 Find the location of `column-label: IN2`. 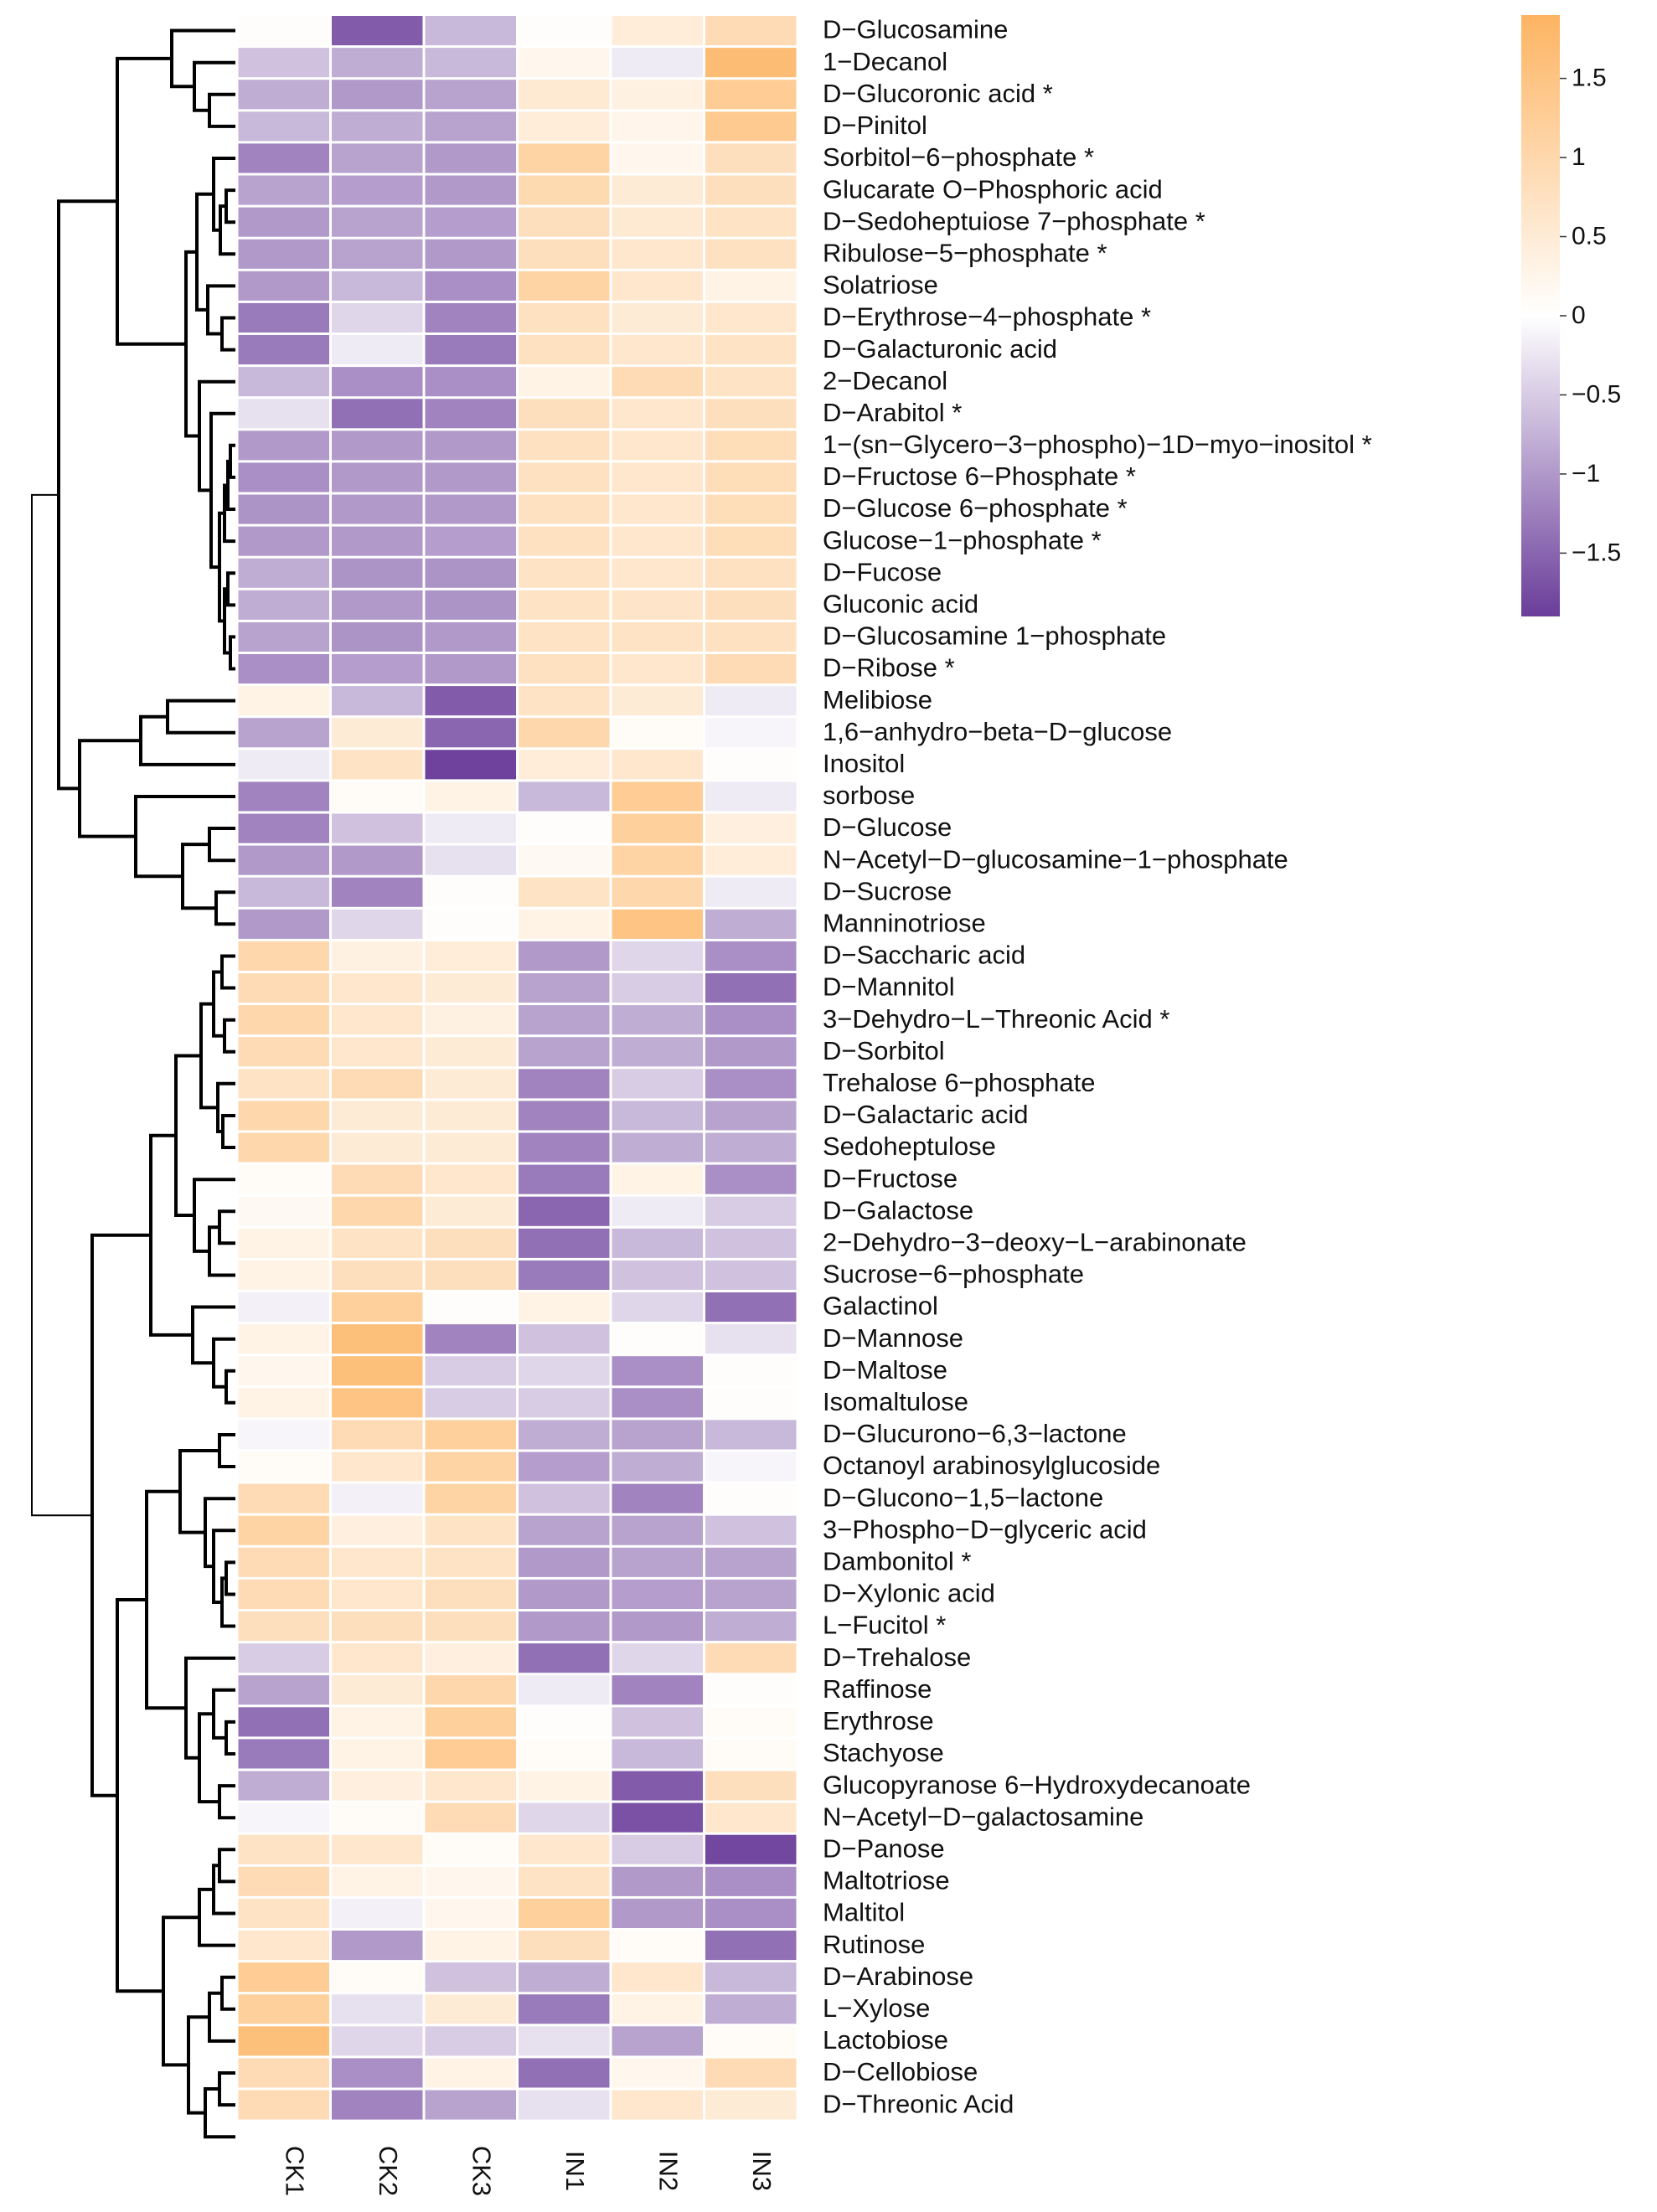

column-label: IN2 is located at coordinates (669, 2171).